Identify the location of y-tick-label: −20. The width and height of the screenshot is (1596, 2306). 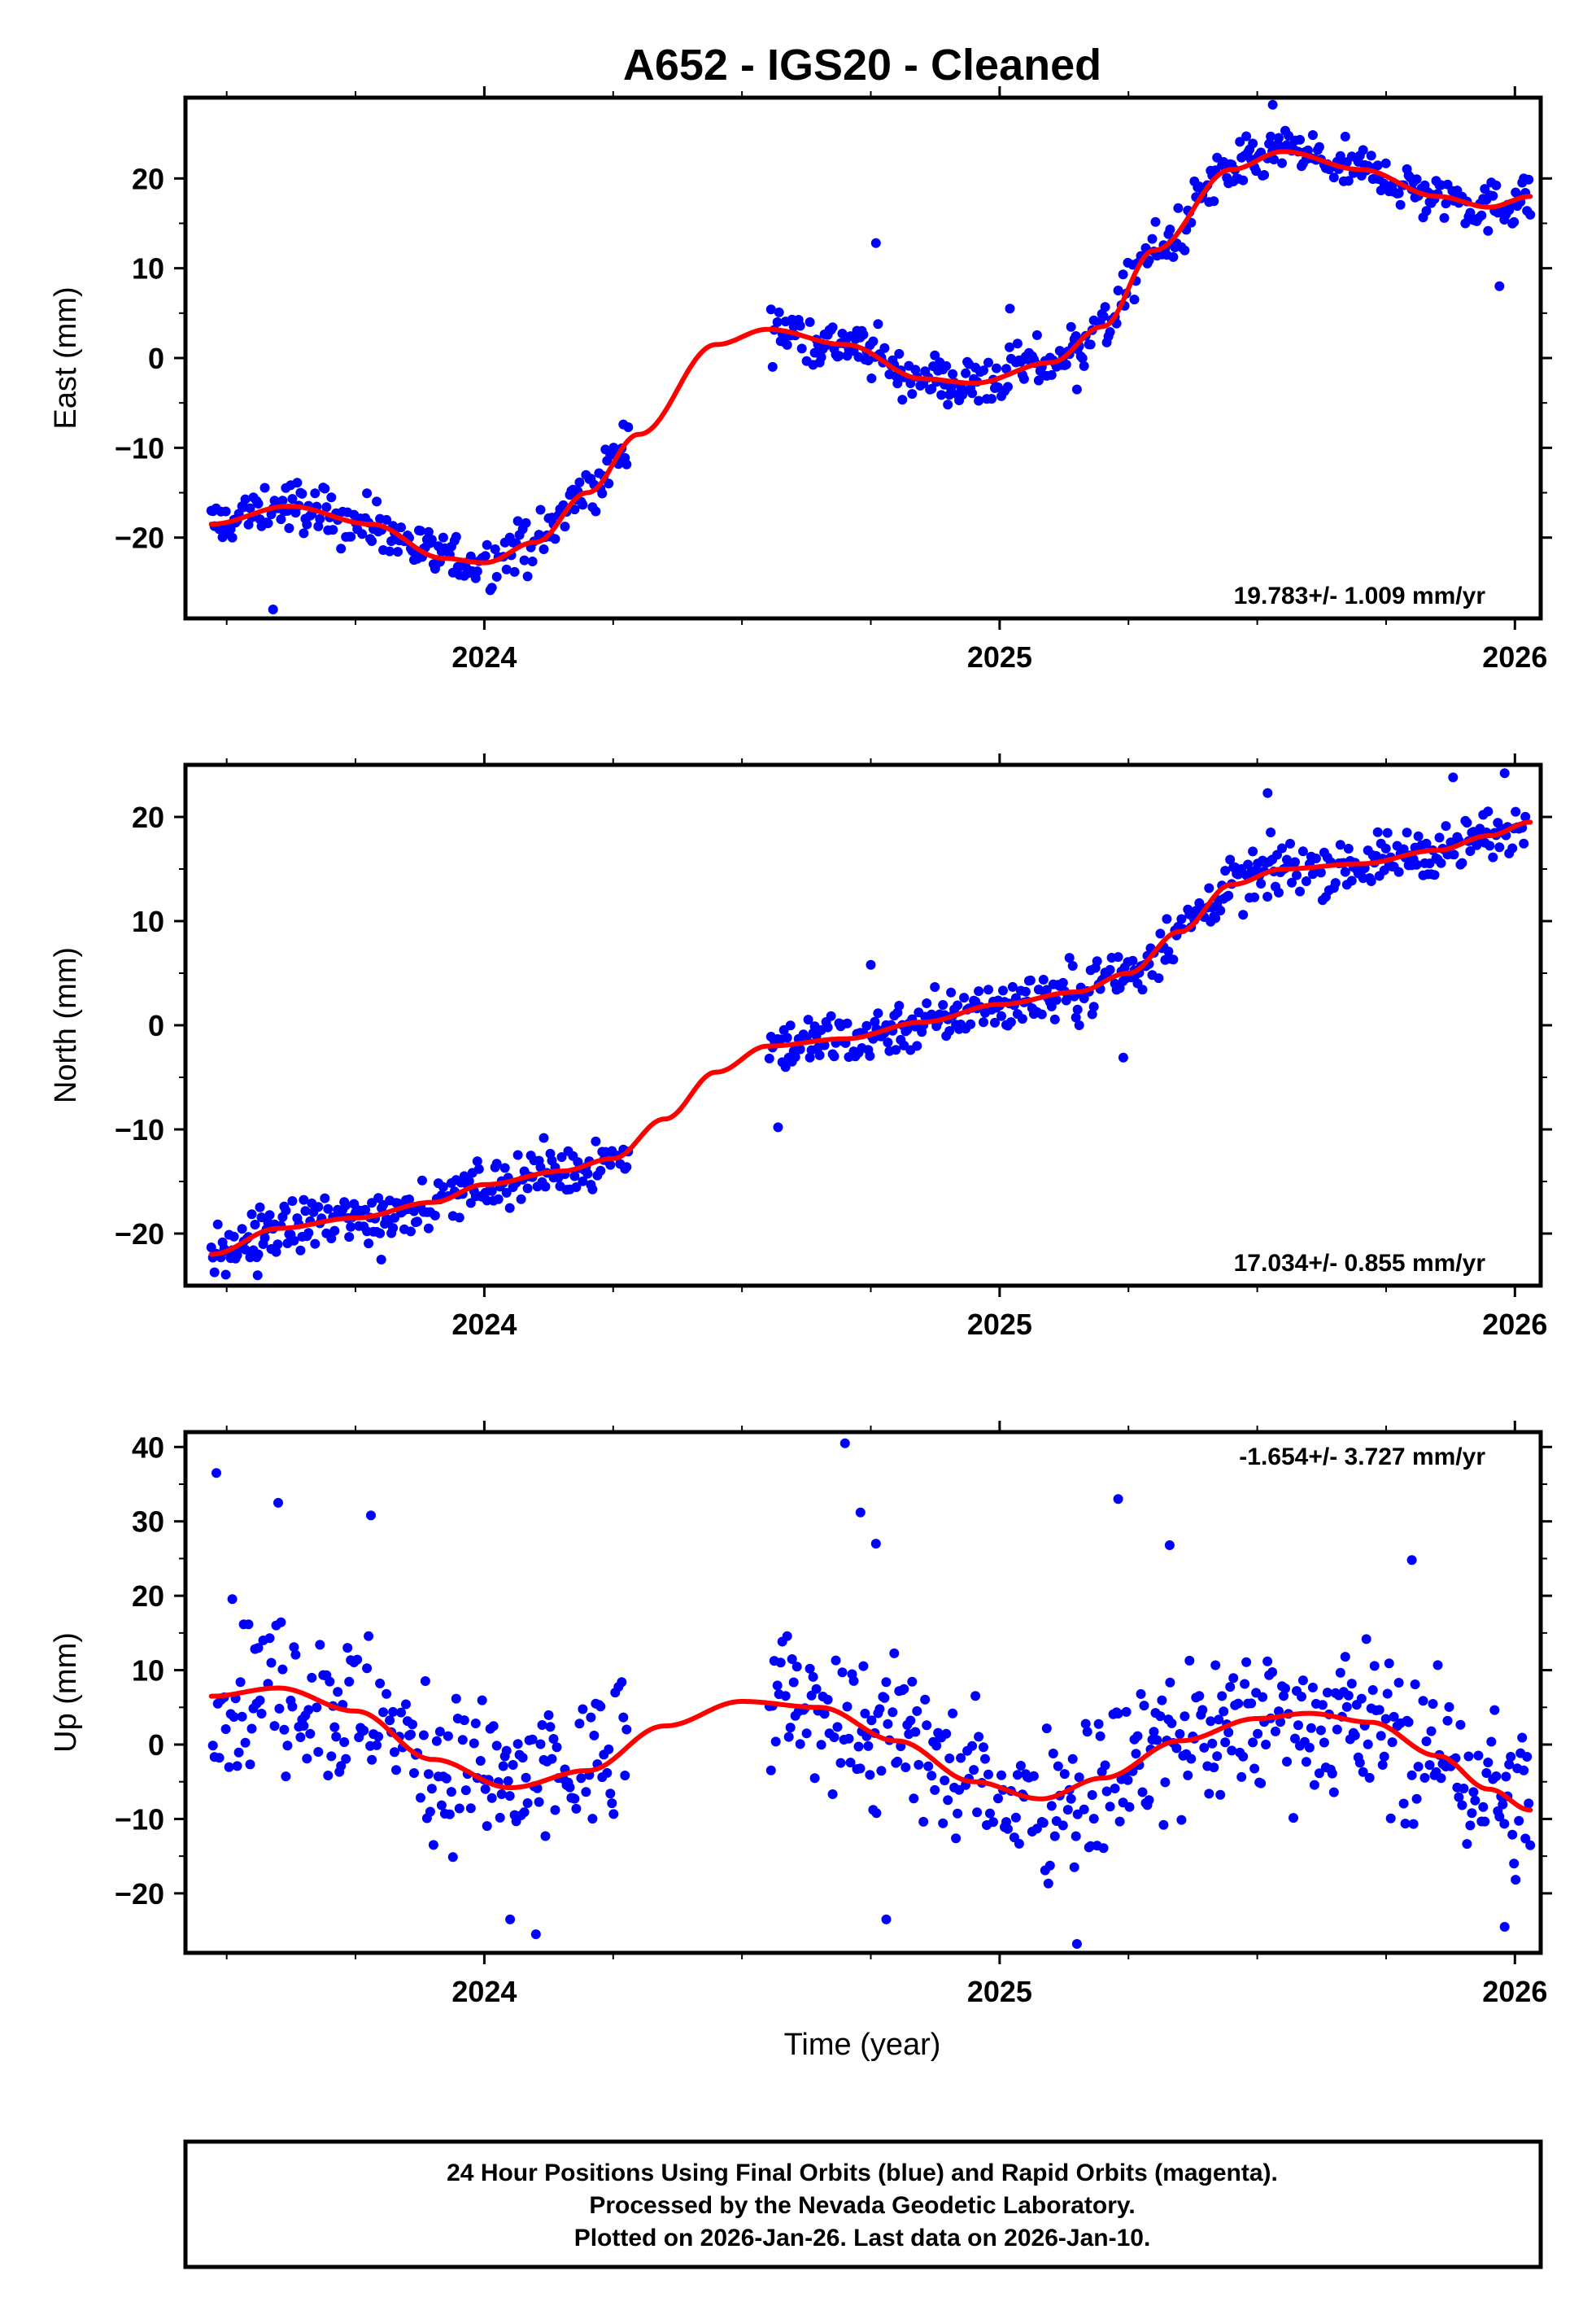
(139, 1234).